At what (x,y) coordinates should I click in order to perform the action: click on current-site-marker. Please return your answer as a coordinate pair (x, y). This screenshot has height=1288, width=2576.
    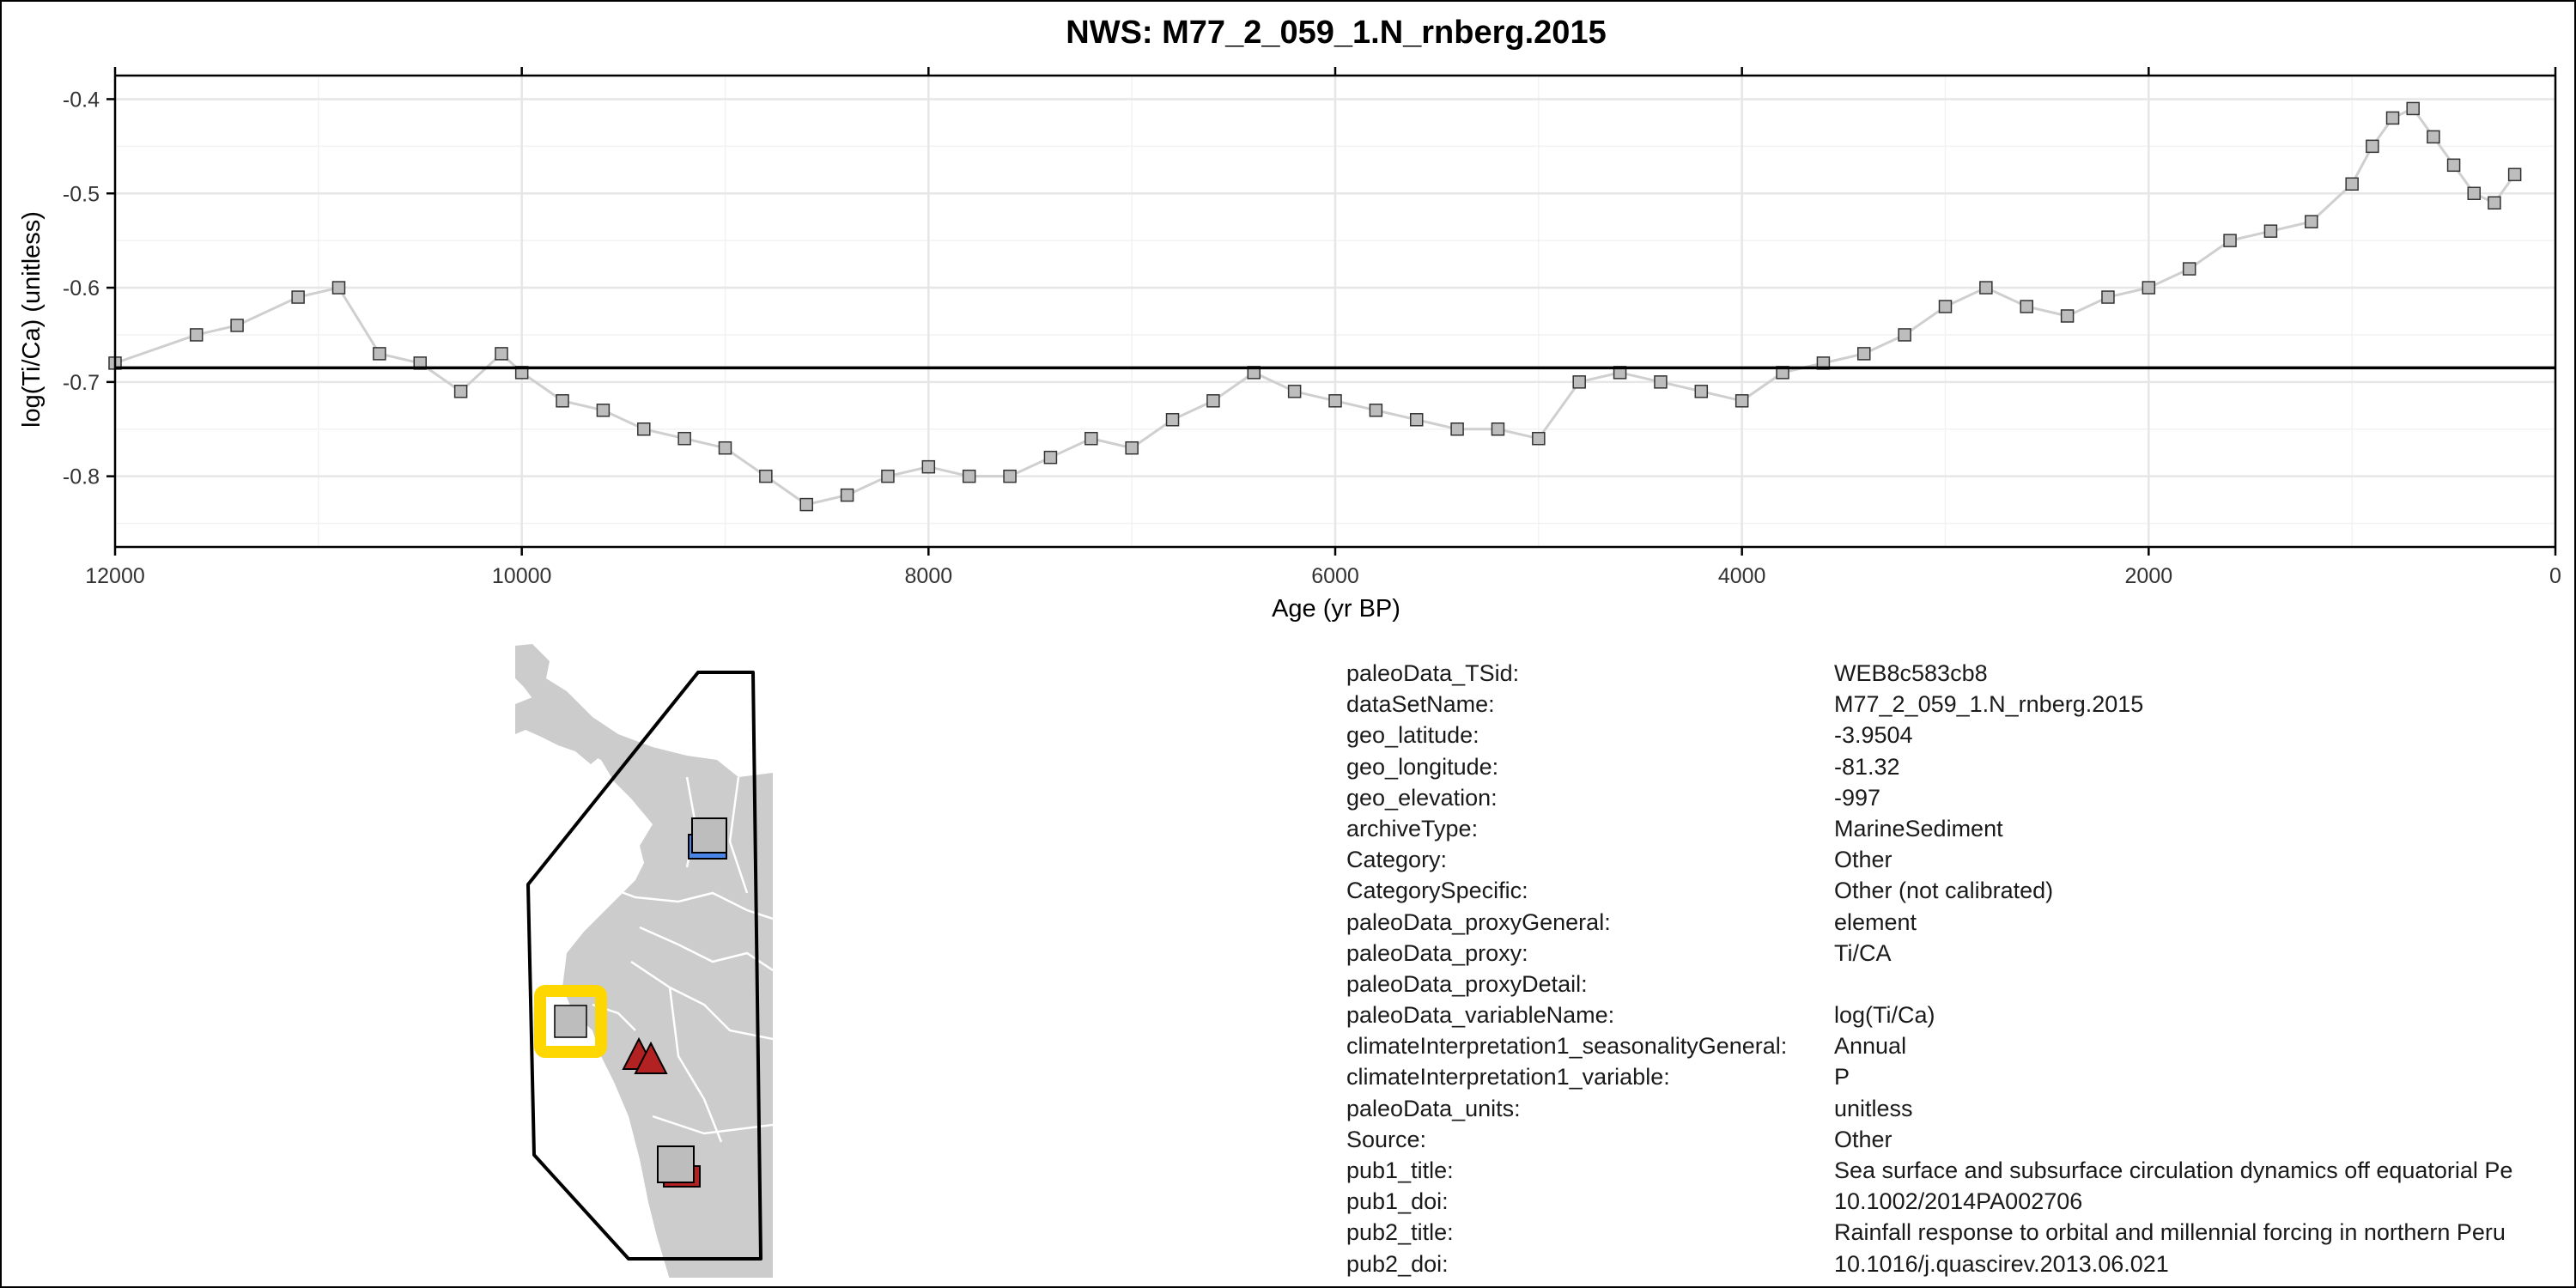
    Looking at the image, I should click on (570, 1021).